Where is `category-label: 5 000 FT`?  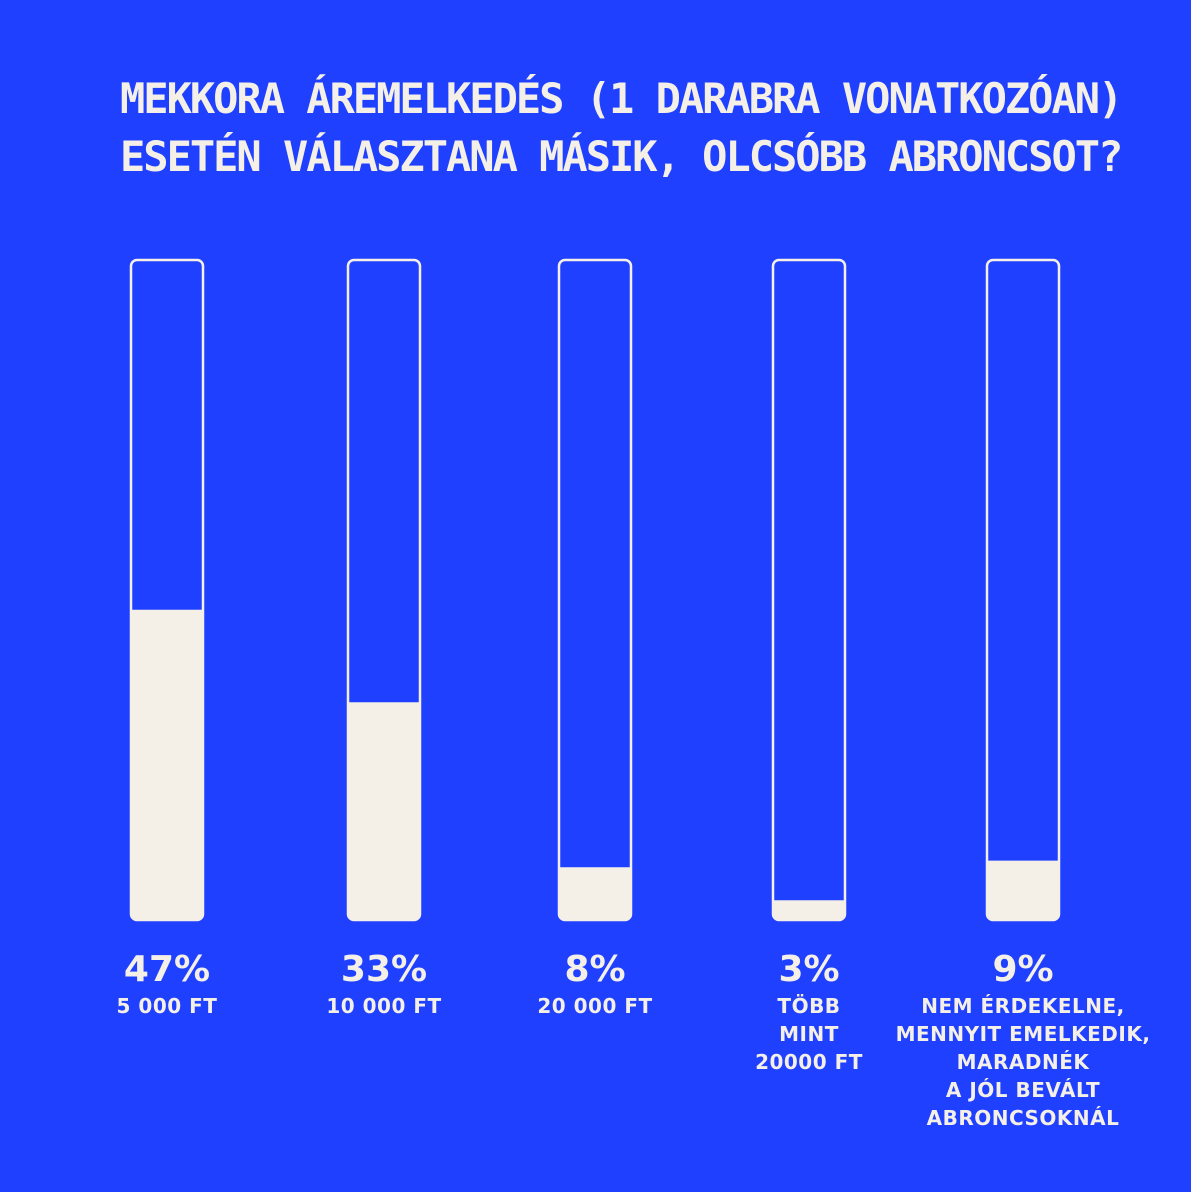
category-label: 5 000 FT is located at coordinates (167, 1006).